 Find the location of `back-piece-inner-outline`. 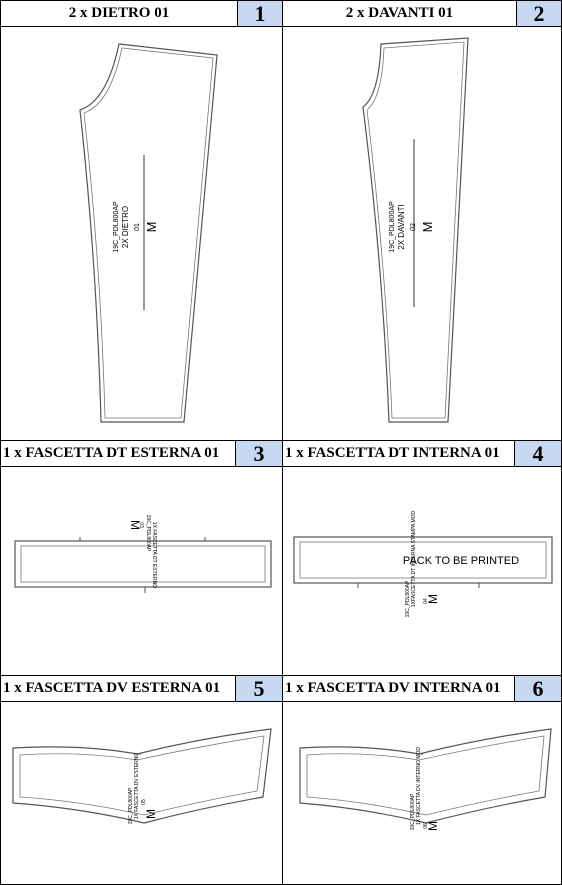

back-piece-inner-outline is located at coordinates (148, 233).